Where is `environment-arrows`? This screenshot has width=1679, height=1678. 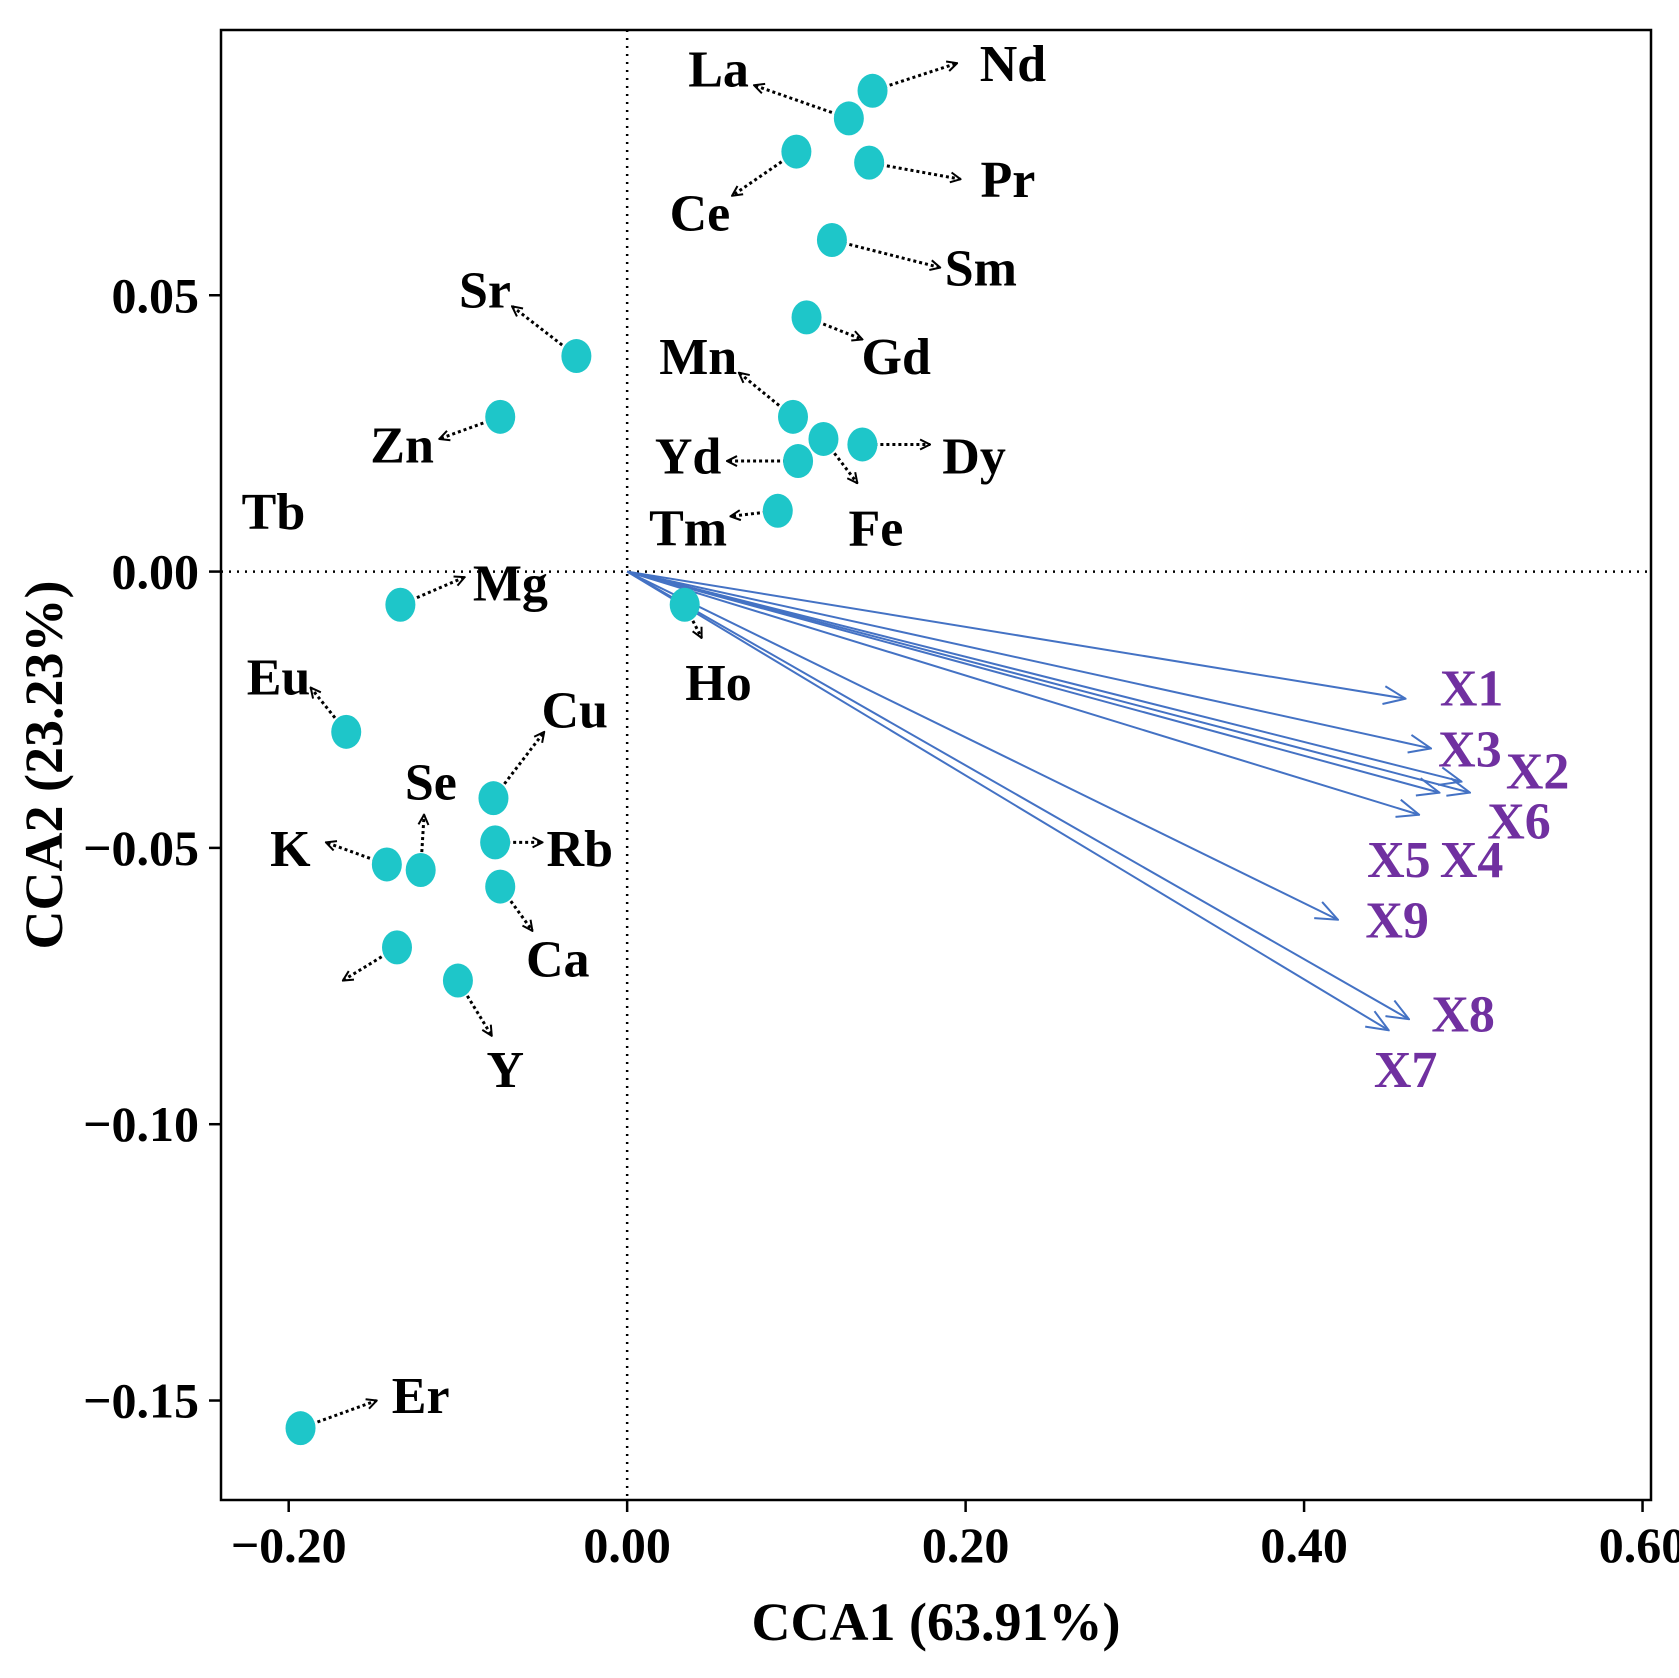 environment-arrows is located at coordinates (1048, 800).